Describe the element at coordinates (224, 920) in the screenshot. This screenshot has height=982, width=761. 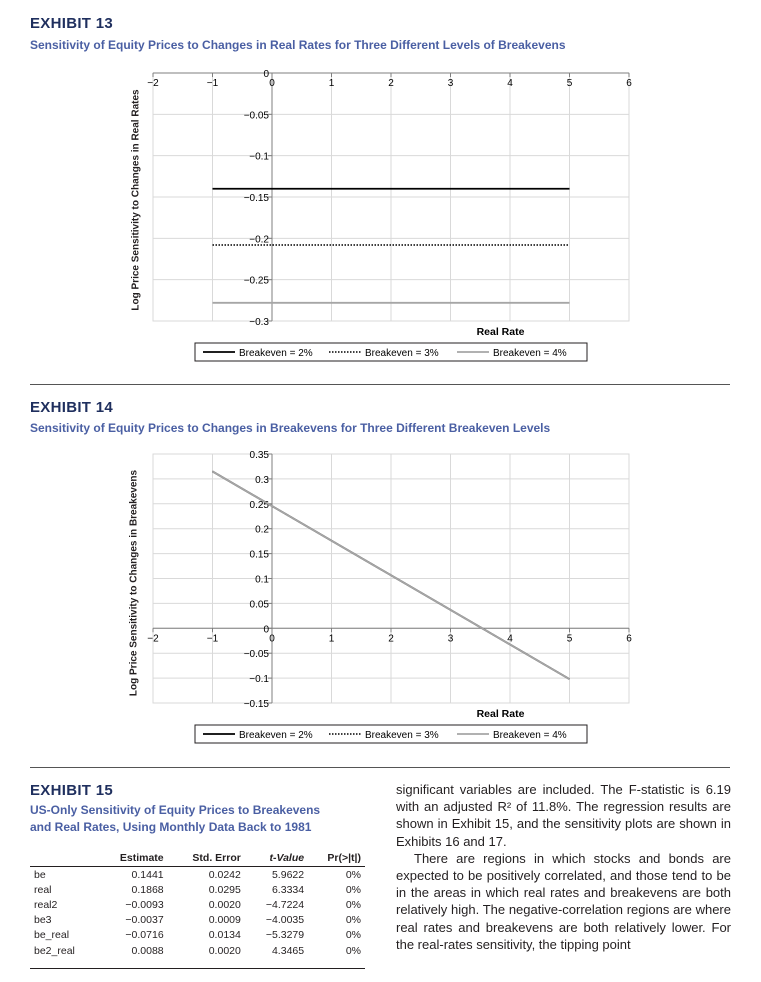
I see `table-cell: 0.0009` at that location.